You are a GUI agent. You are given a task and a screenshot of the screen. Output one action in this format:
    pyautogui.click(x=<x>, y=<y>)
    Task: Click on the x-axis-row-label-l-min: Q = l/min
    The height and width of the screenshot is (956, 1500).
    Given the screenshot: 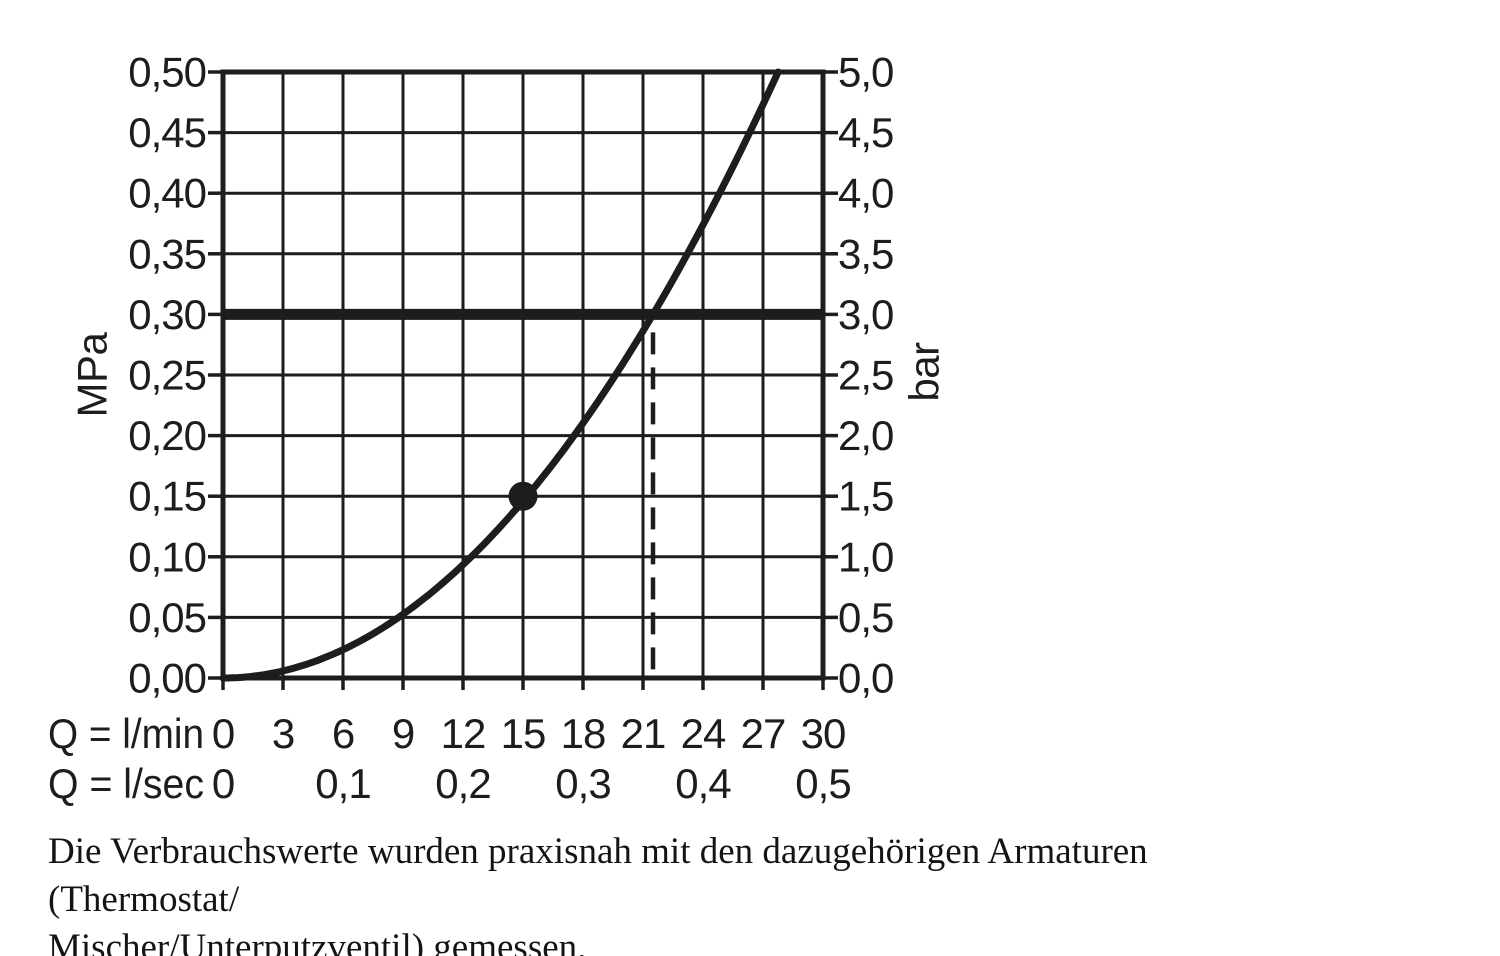 What is the action you would take?
    pyautogui.click(x=126, y=733)
    